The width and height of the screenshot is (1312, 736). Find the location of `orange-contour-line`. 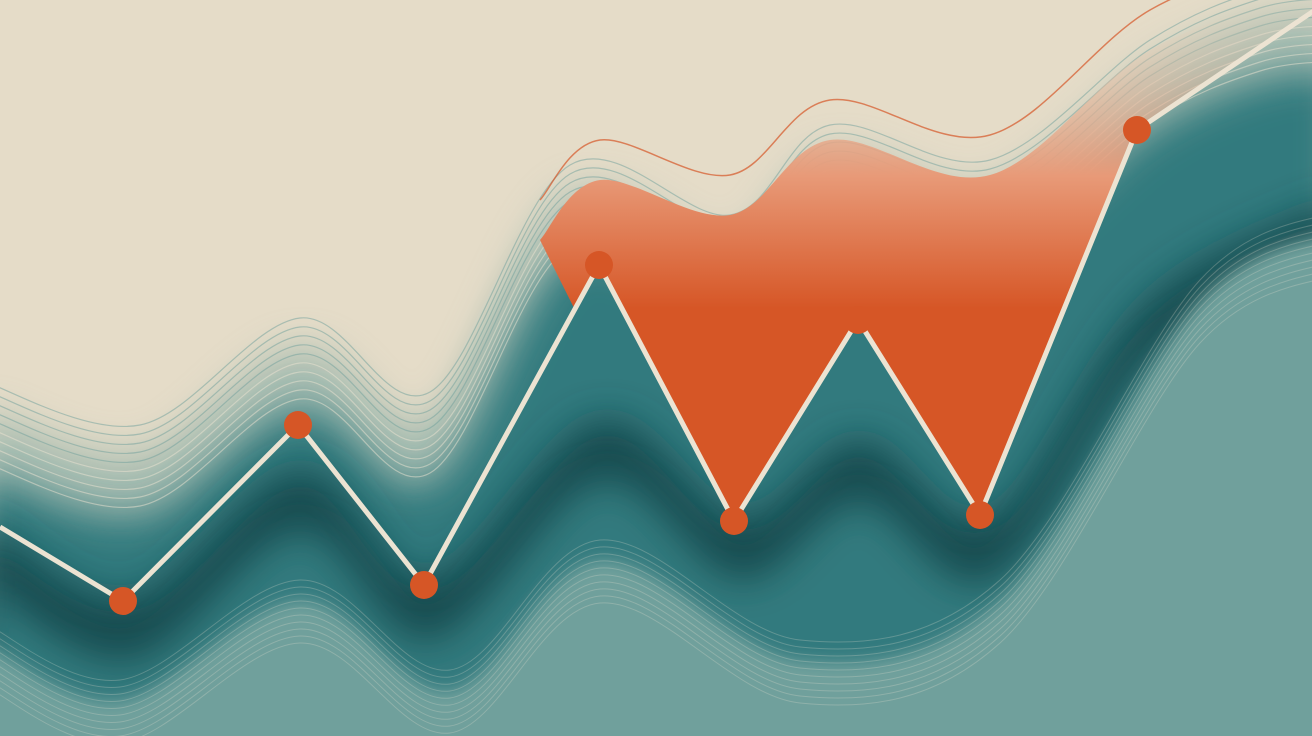

orange-contour-line is located at coordinates (855, 100).